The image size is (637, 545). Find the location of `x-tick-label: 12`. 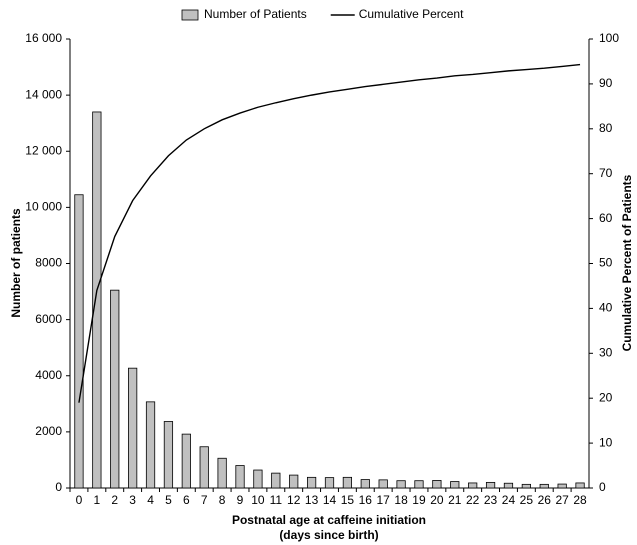

x-tick-label: 12 is located at coordinates (294, 500).